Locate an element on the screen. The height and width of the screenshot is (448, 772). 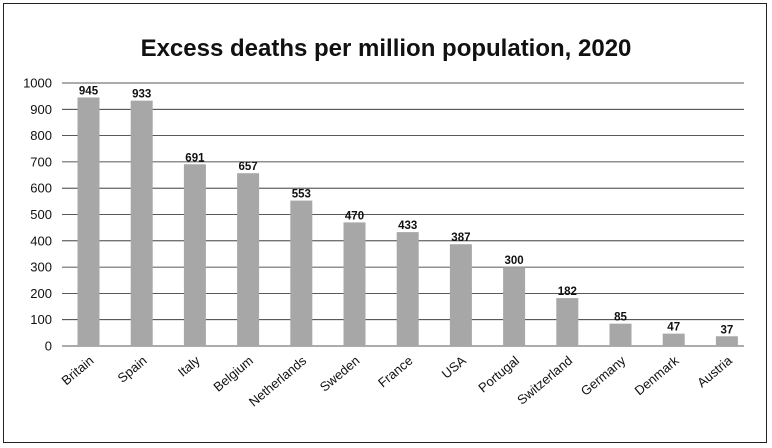
data-label: 387 is located at coordinates (460, 238).